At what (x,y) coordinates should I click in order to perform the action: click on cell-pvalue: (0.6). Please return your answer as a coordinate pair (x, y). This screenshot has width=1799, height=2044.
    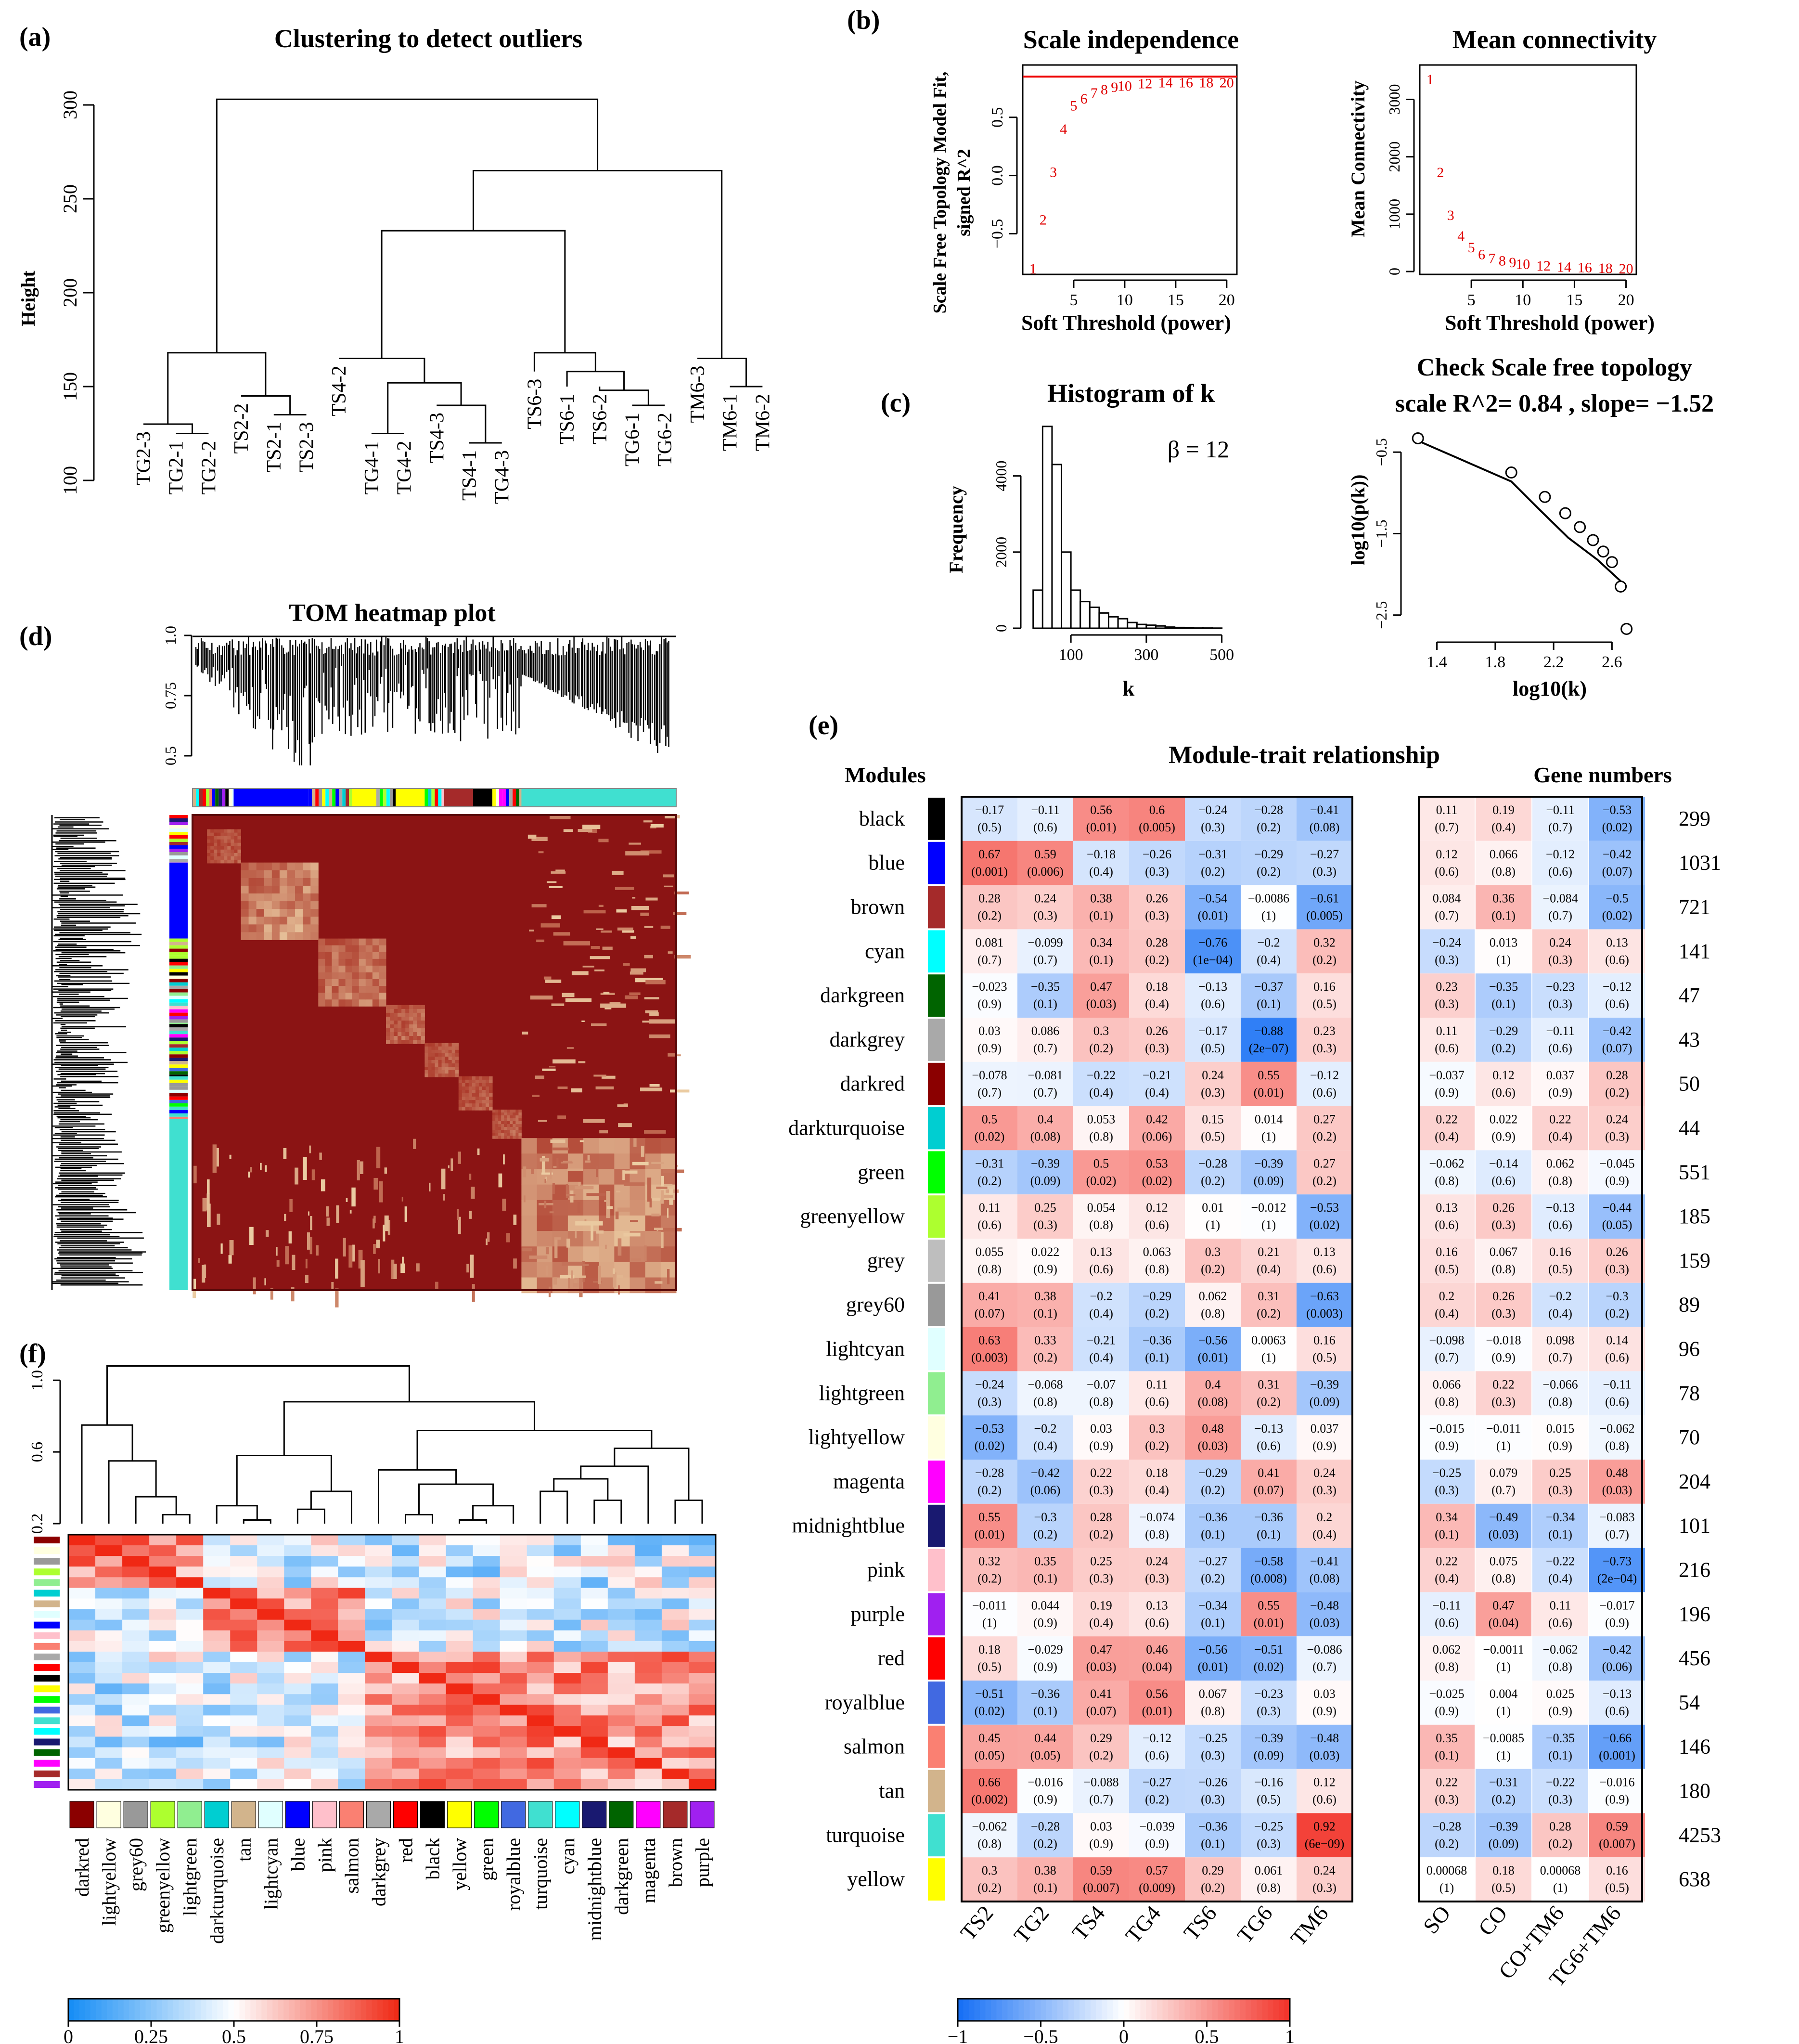
    Looking at the image, I should click on (989, 1225).